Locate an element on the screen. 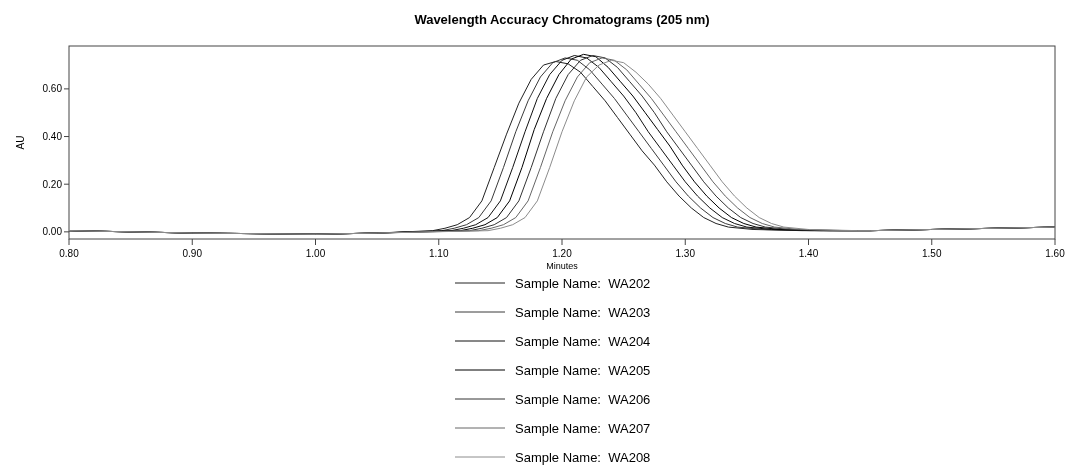 The height and width of the screenshot is (474, 1084). y-tick-label: 0.40 is located at coordinates (52, 137).